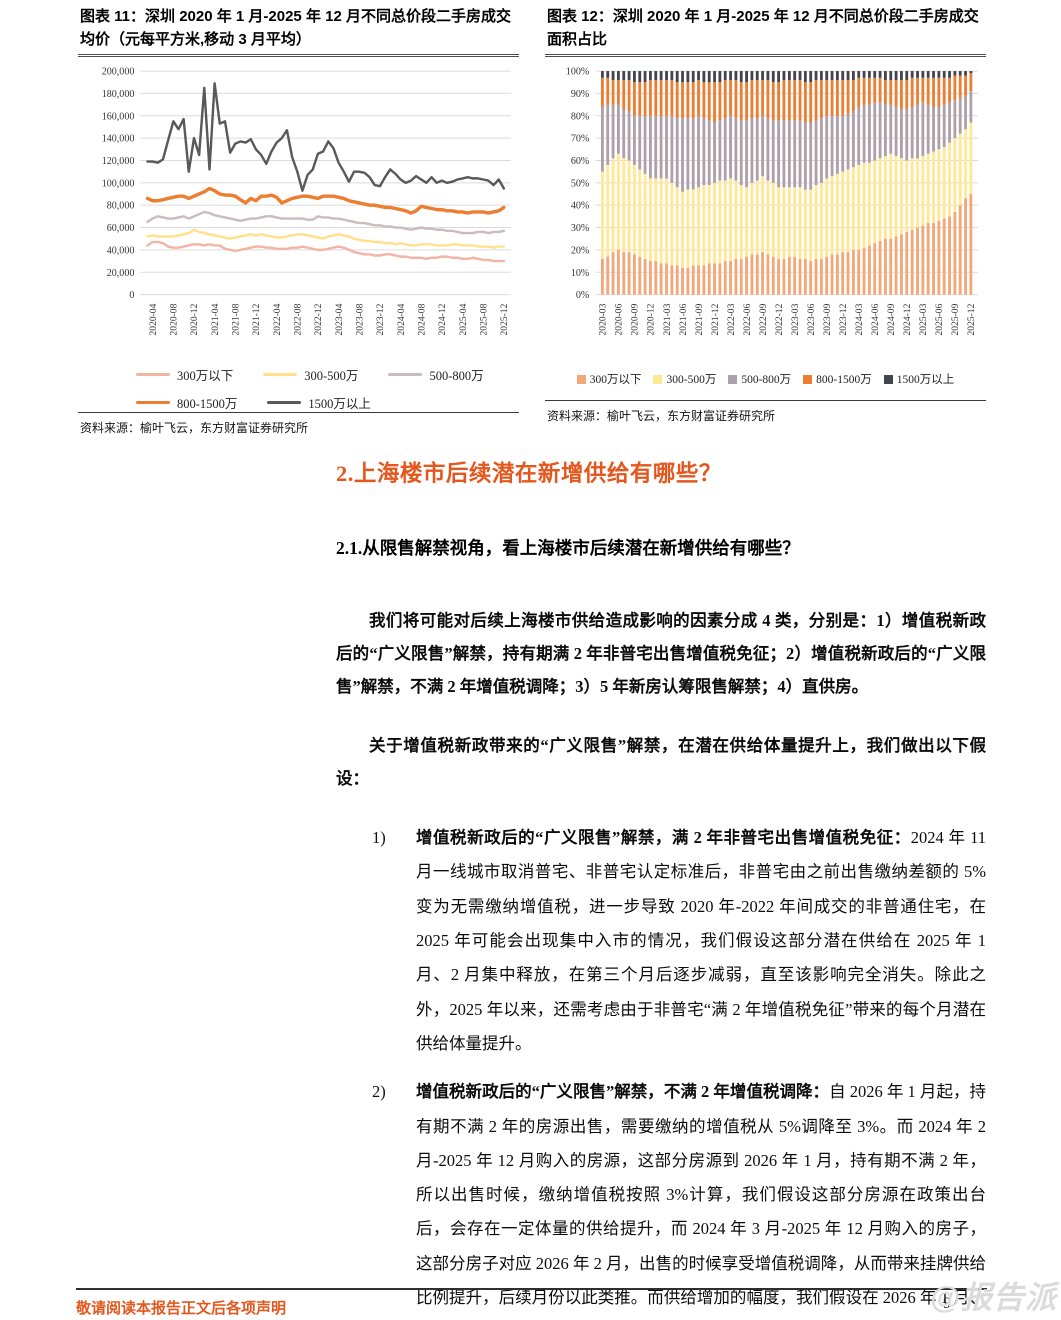  What do you see at coordinates (699, 319) in the screenshot?
I see `svg-text: 2021-09` at bounding box center [699, 319].